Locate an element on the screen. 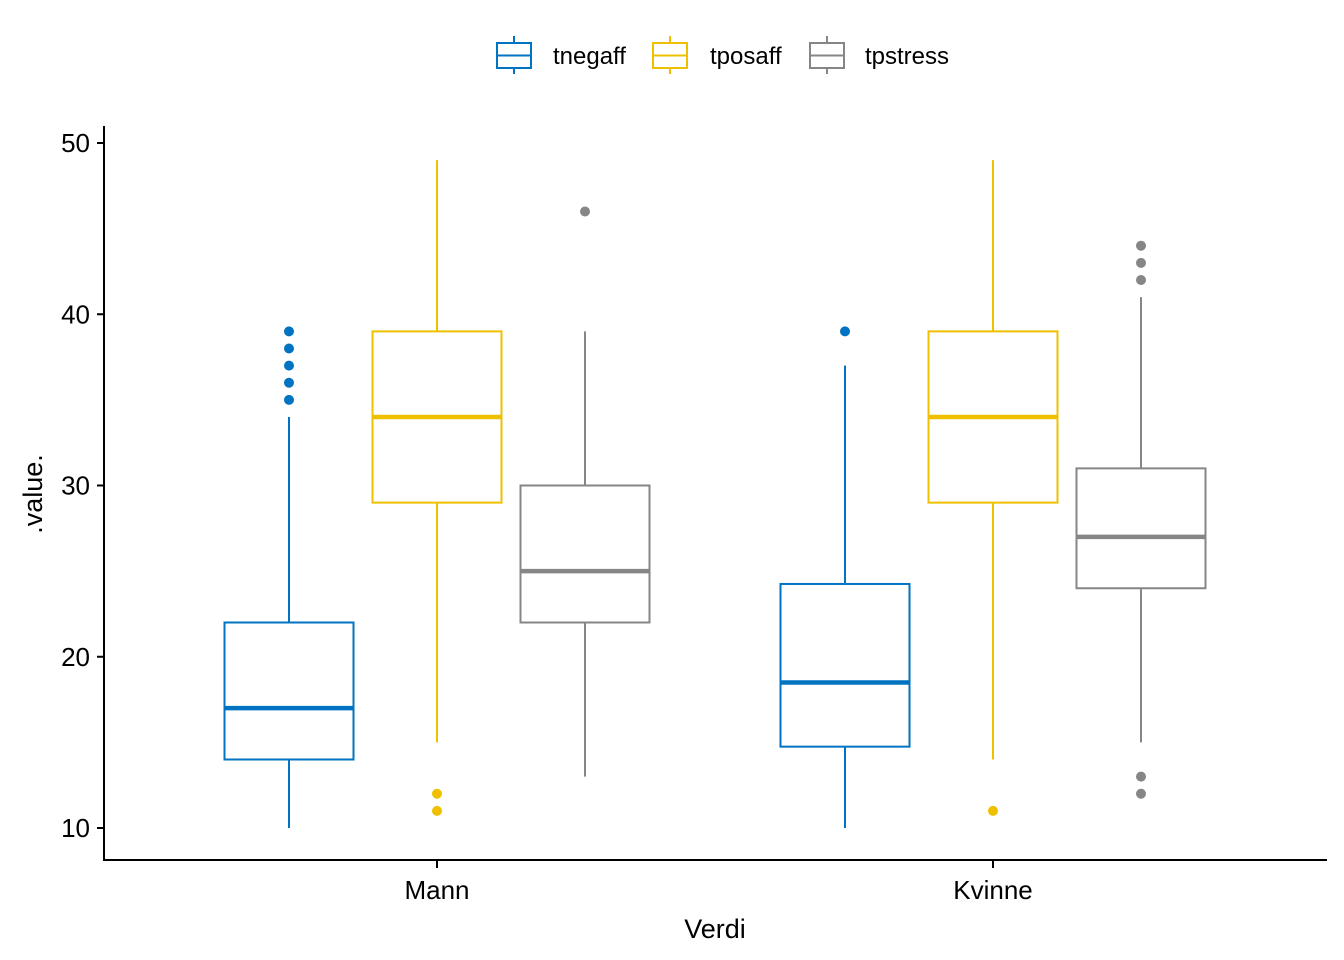 This screenshot has height=960, width=1344. legend-label: tposaff is located at coordinates (746, 56).